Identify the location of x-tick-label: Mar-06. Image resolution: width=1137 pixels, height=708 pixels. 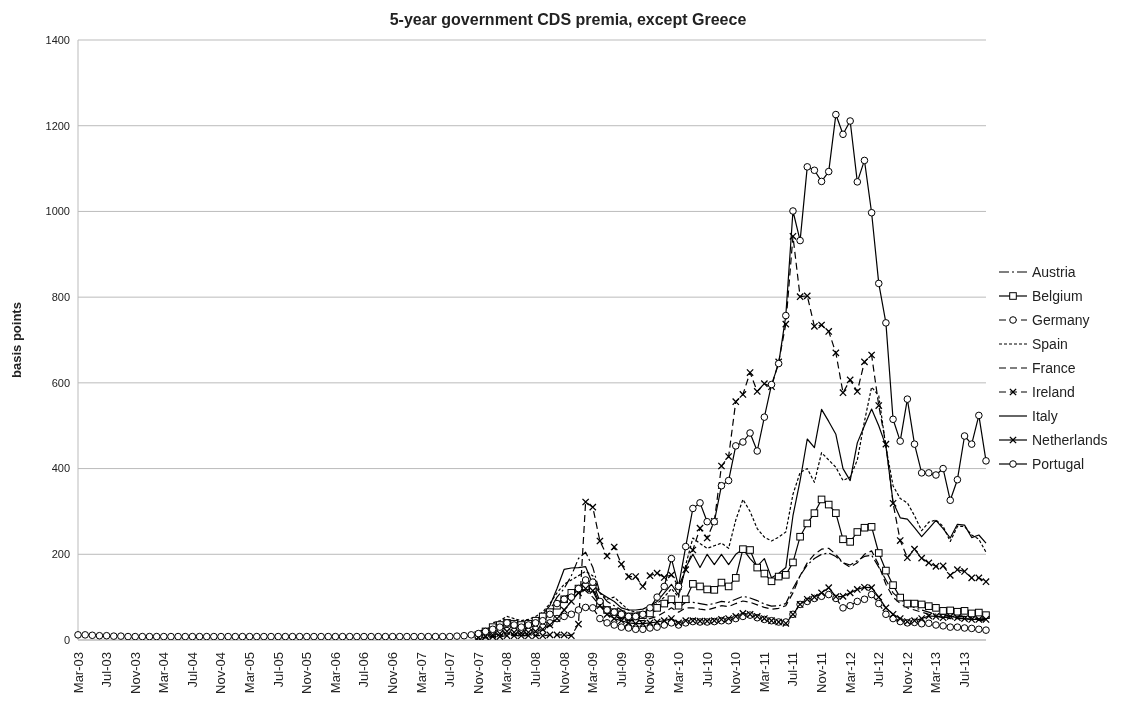
(335, 673).